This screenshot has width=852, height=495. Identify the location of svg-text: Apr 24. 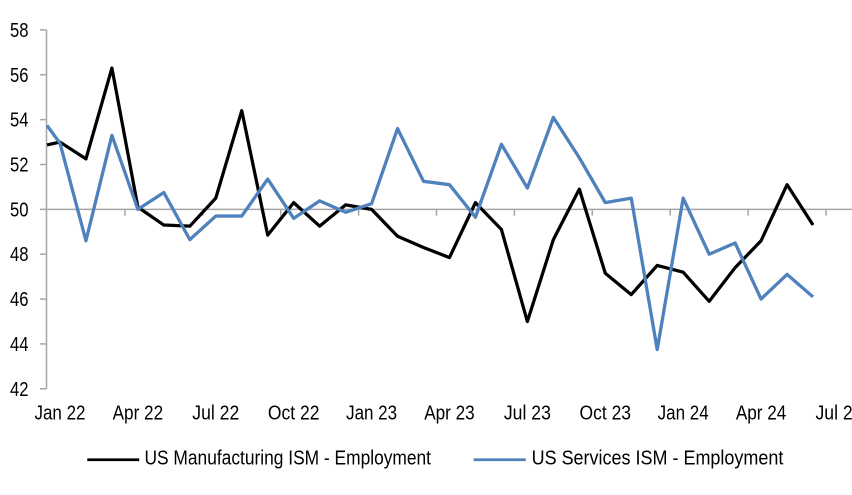
(761, 414).